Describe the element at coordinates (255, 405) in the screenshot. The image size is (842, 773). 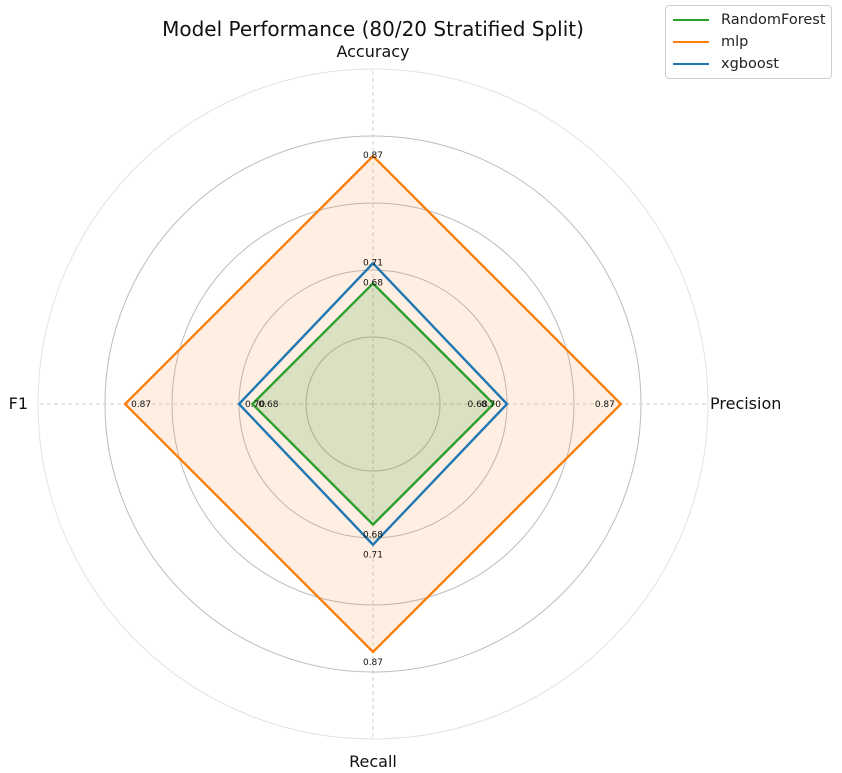
I see `value-label-xgboost-f1: 0.70` at that location.